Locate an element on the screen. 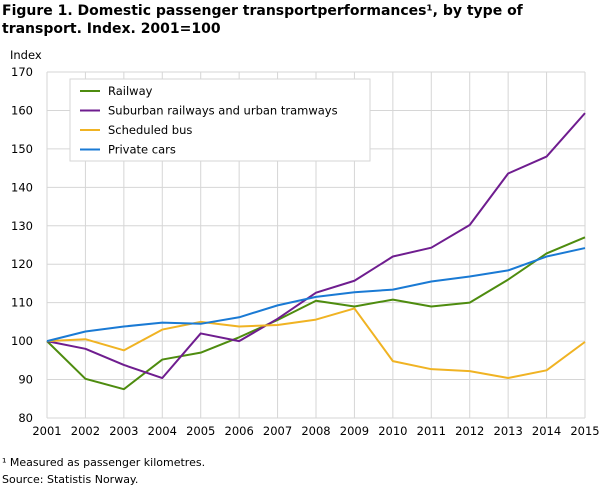 Image resolution: width=609 pixels, height=489 pixels. legend-box is located at coordinates (220, 120).